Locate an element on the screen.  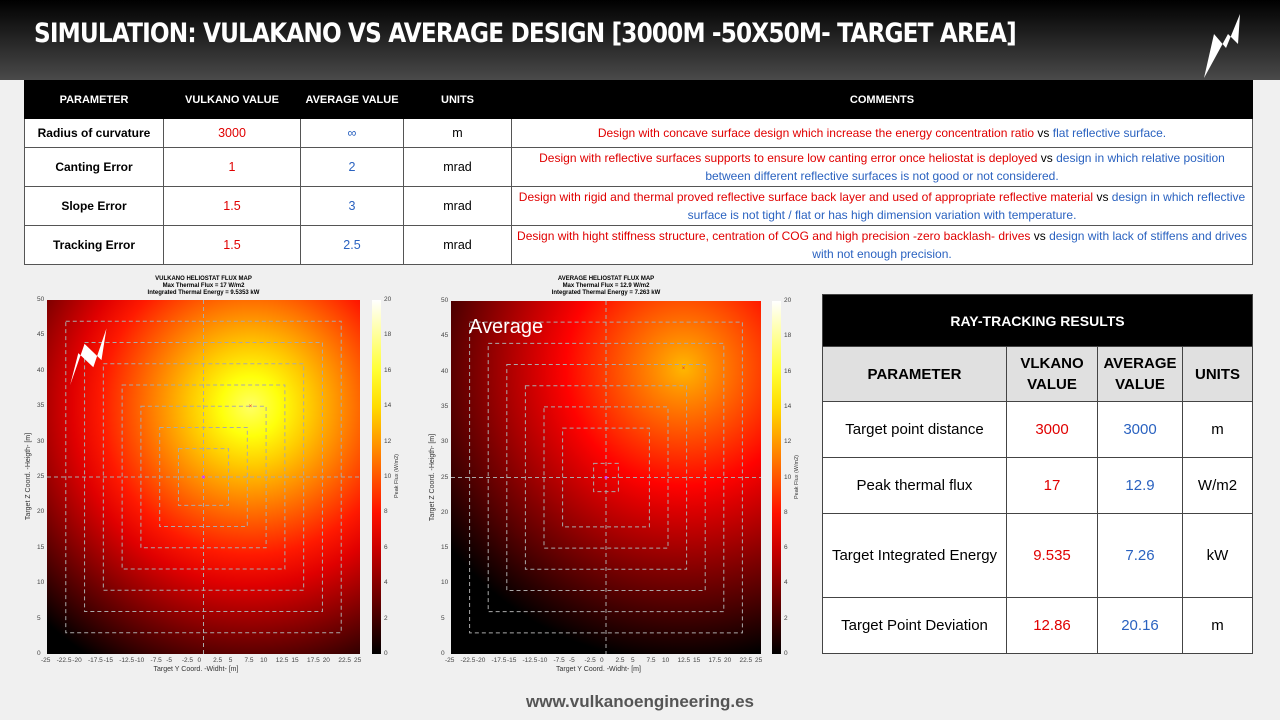
website-url: www.vulkanoengineering.es is located at coordinates (640, 701).